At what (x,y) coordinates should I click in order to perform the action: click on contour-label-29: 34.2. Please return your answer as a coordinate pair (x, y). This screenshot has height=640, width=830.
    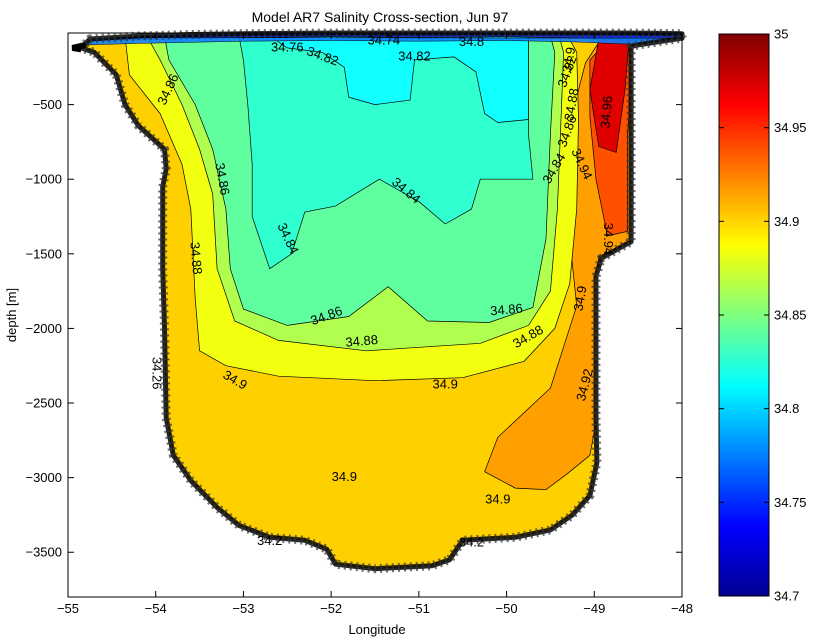
    Looking at the image, I should click on (269, 540).